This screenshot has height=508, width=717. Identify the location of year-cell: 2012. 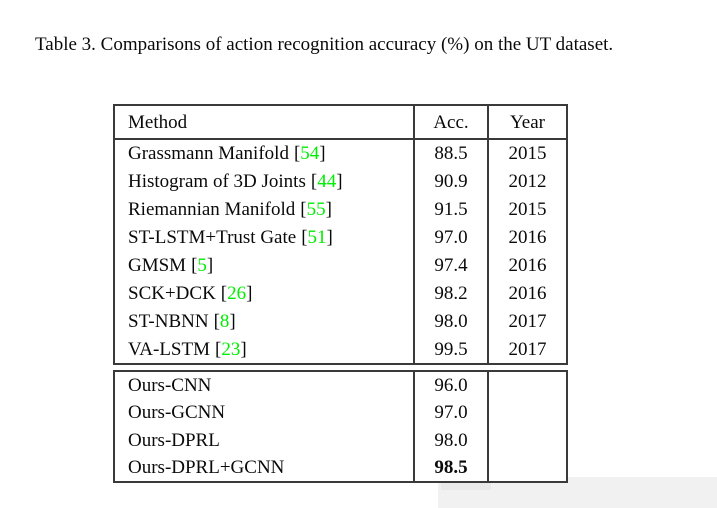
(526, 181).